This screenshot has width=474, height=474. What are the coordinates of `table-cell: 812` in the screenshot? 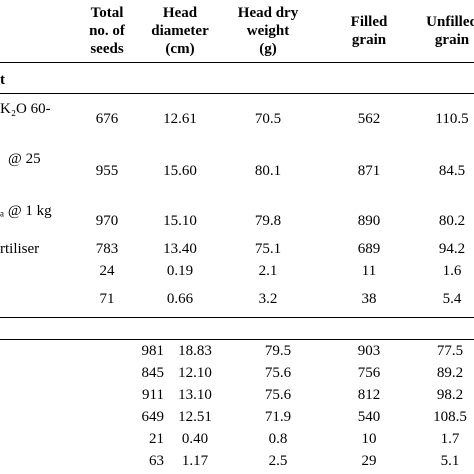 It's located at (369, 395).